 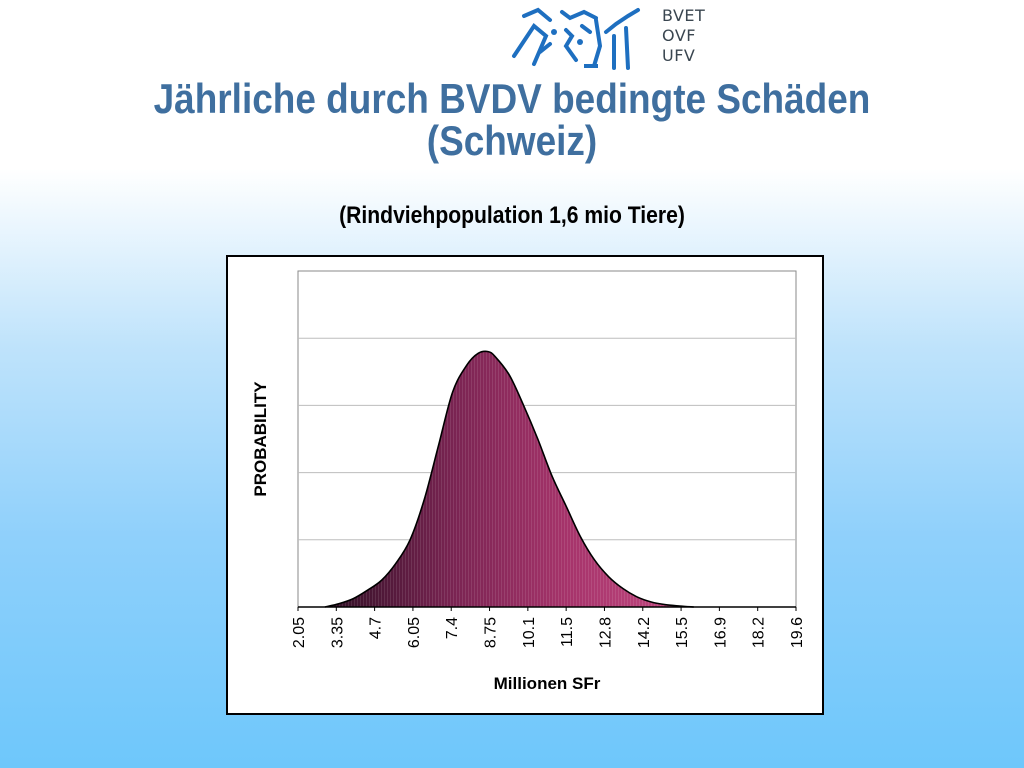 I want to click on distribution-curve, so click(x=509, y=479).